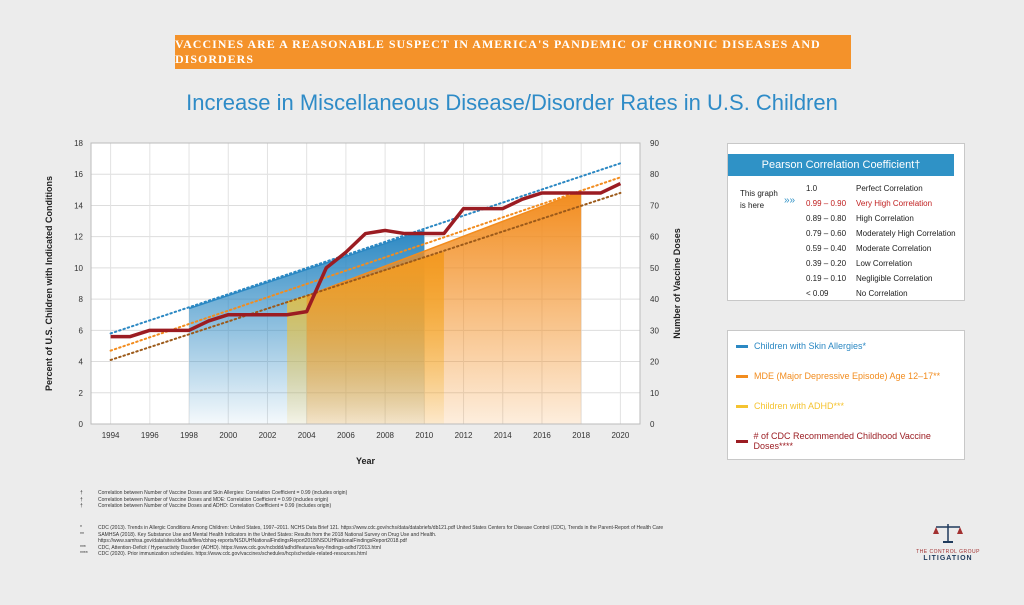 The image size is (1024, 605). I want to click on pearson-title: Pearson Correlation Coefficient†, so click(841, 165).